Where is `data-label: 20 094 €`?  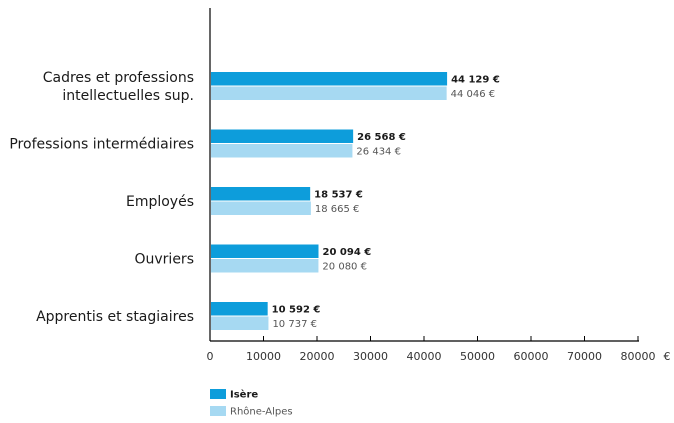 data-label: 20 094 € is located at coordinates (347, 252).